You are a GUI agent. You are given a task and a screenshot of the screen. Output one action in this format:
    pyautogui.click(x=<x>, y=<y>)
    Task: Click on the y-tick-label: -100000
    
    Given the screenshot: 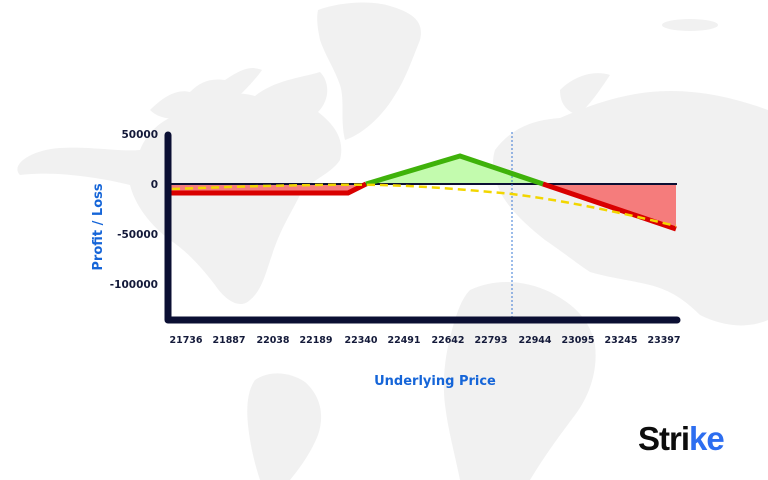 What is the action you would take?
    pyautogui.click(x=134, y=285)
    